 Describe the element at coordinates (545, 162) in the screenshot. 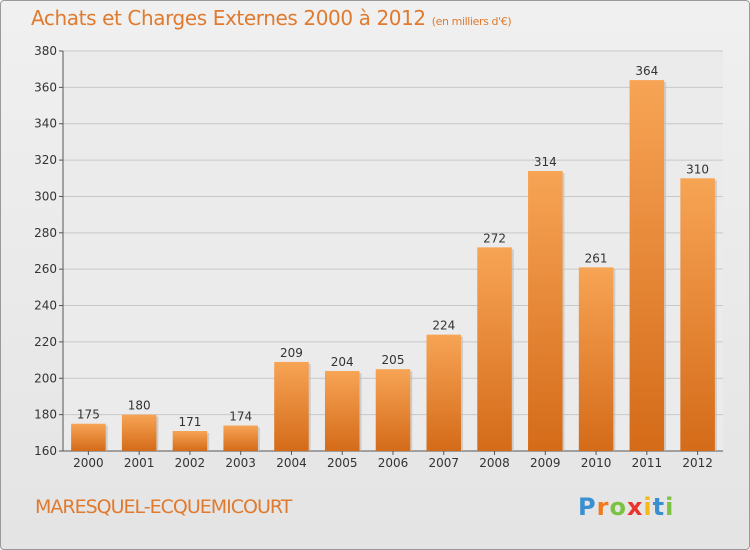

I see `bar-value-label: 314` at that location.